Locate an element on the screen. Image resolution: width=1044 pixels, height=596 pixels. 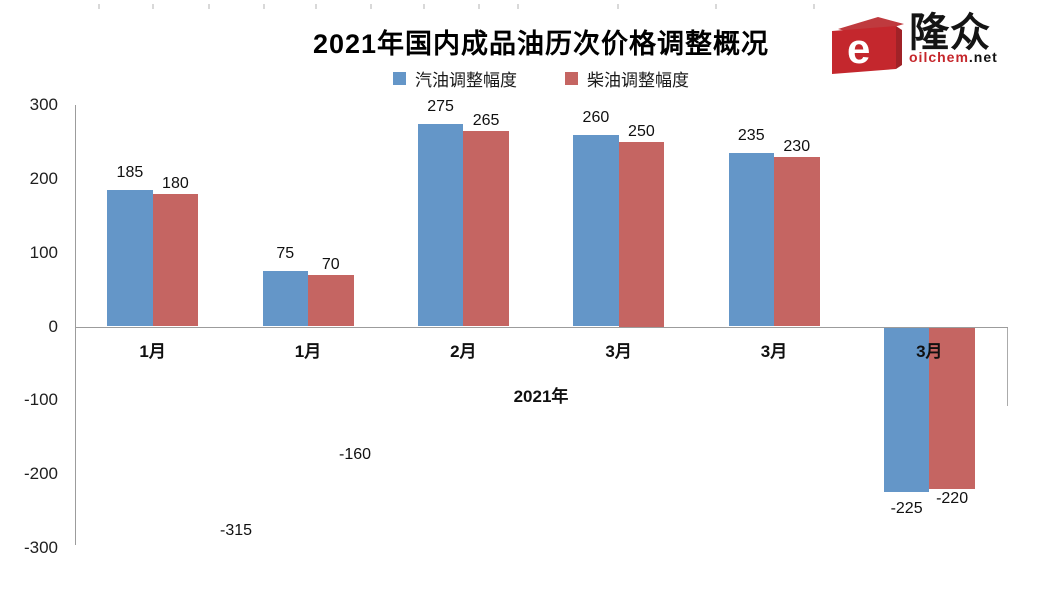
site-net: .net is located at coordinates (983, 57).